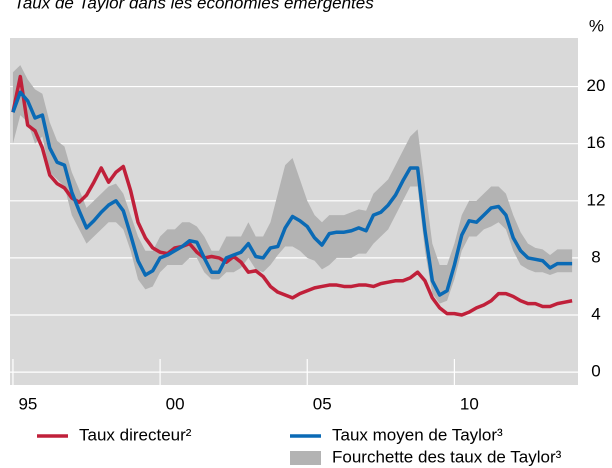  What do you see at coordinates (305, 458) in the screenshot?
I see `legend-swatch` at bounding box center [305, 458].